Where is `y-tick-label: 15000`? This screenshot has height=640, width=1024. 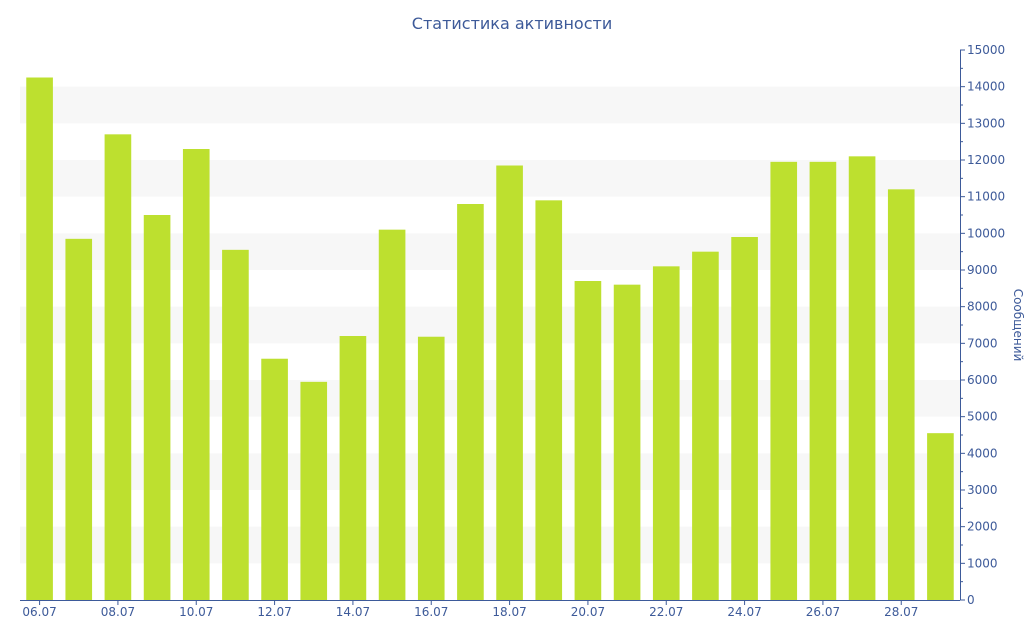
y-tick-label: 15000 is located at coordinates (986, 50).